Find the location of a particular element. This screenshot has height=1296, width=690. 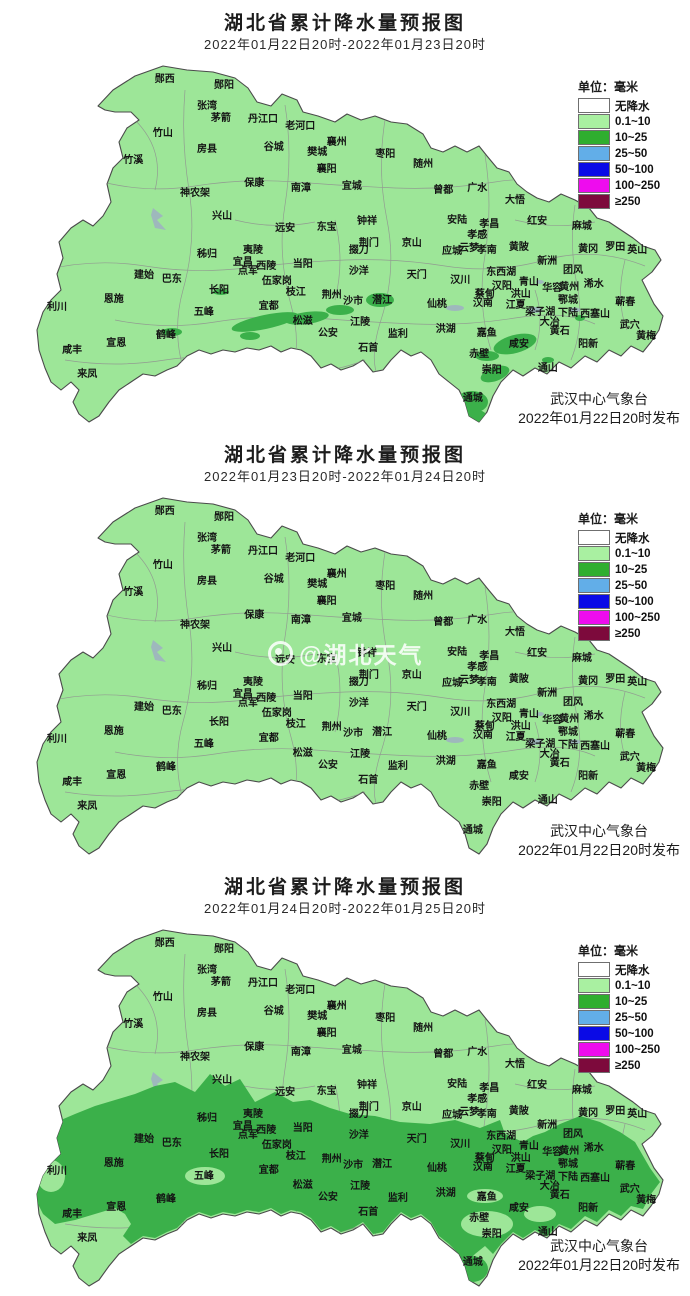

rain-area-day3 is located at coordinates (348, 1178).